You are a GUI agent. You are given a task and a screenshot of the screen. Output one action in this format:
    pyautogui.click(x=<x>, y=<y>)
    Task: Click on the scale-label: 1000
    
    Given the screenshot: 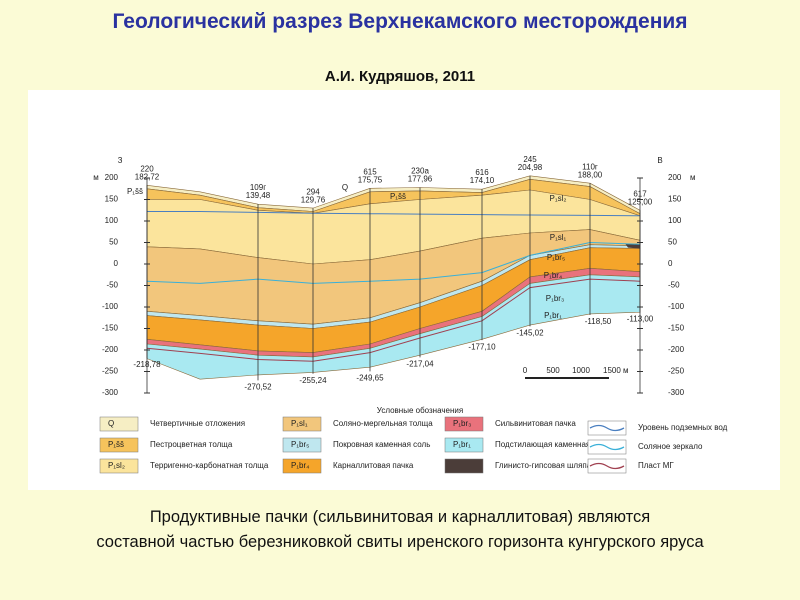 What is the action you would take?
    pyautogui.click(x=581, y=370)
    